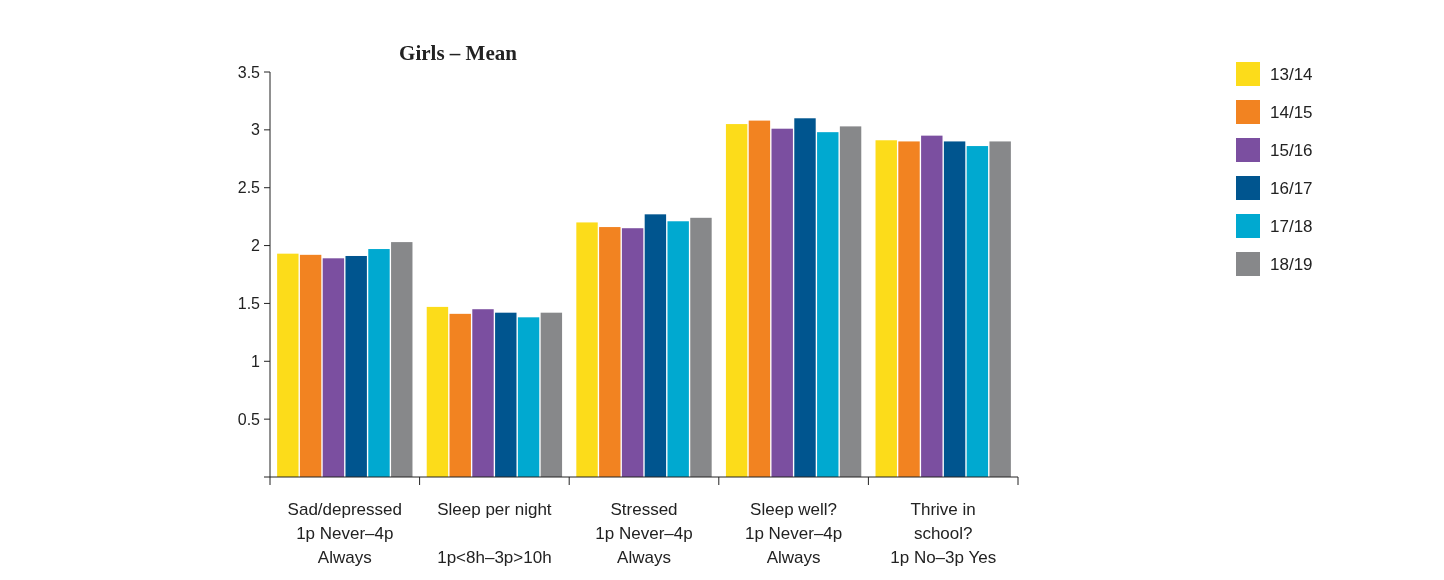  Describe the element at coordinates (943, 533) in the screenshot. I see `x-tick-label: Thrive in school? 1p No–3p Yes` at that location.